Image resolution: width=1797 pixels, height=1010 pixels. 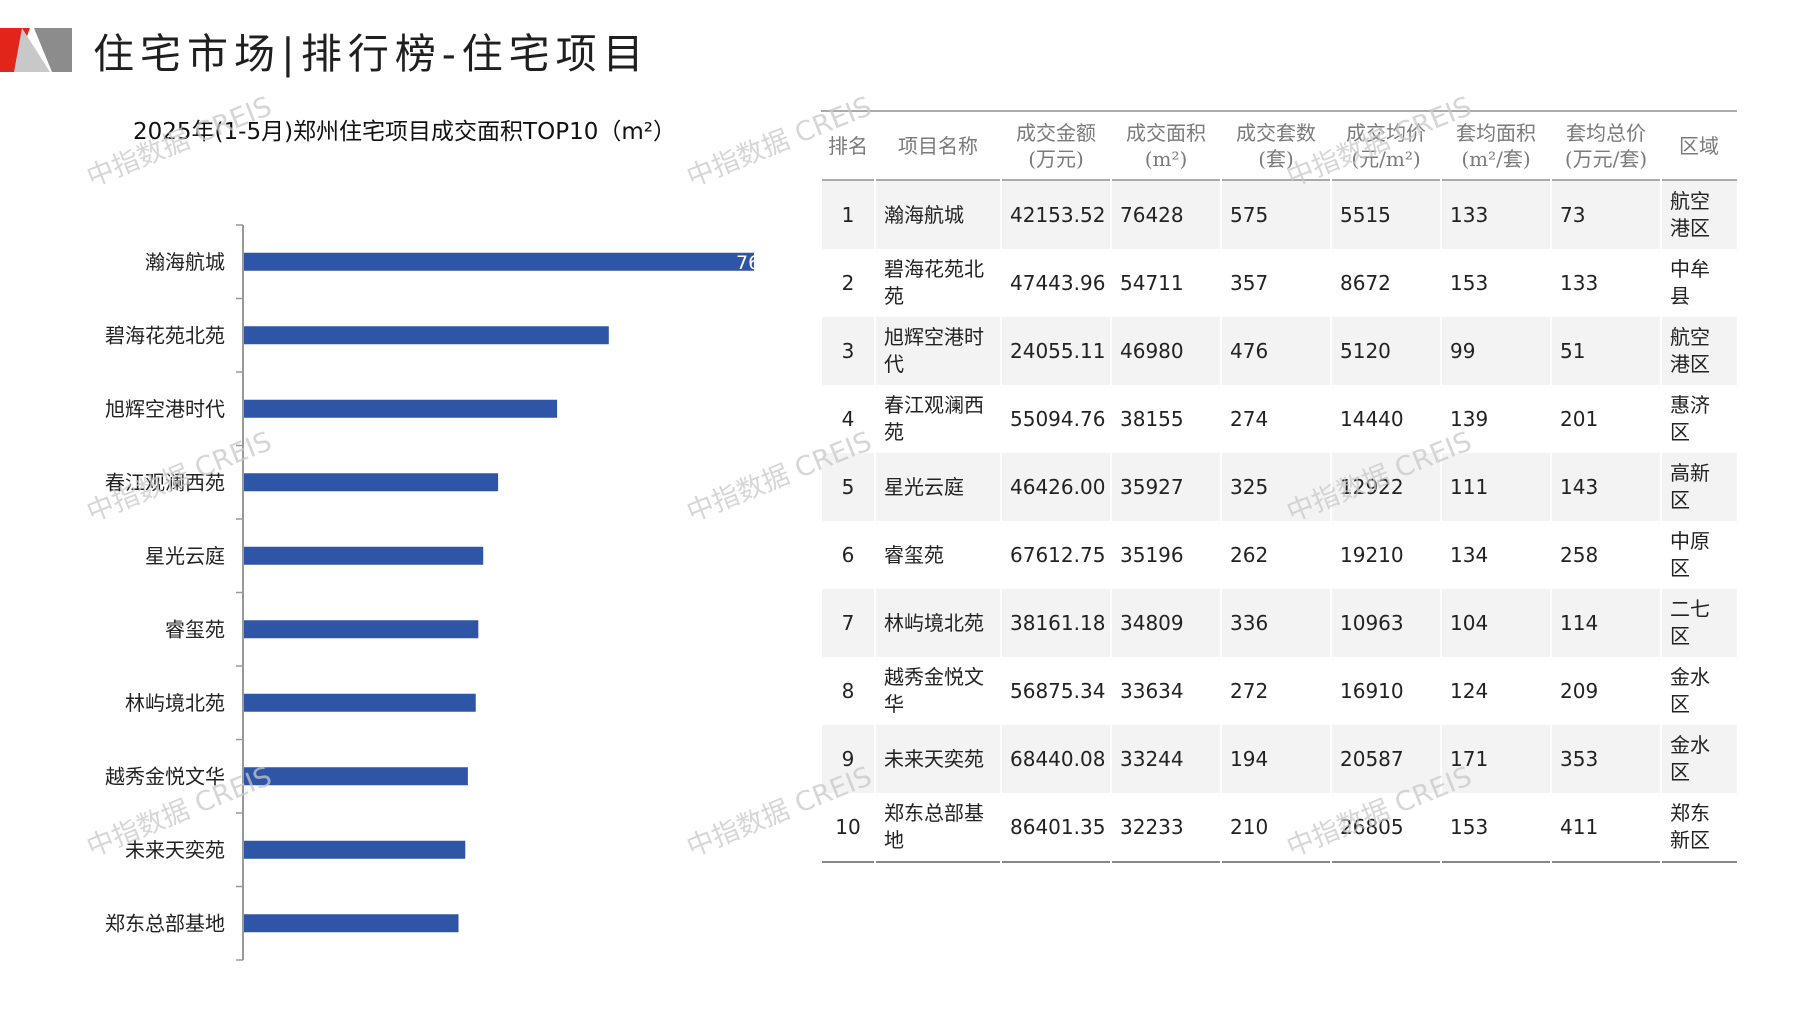 I want to click on table-cell: 201, so click(x=1605, y=419).